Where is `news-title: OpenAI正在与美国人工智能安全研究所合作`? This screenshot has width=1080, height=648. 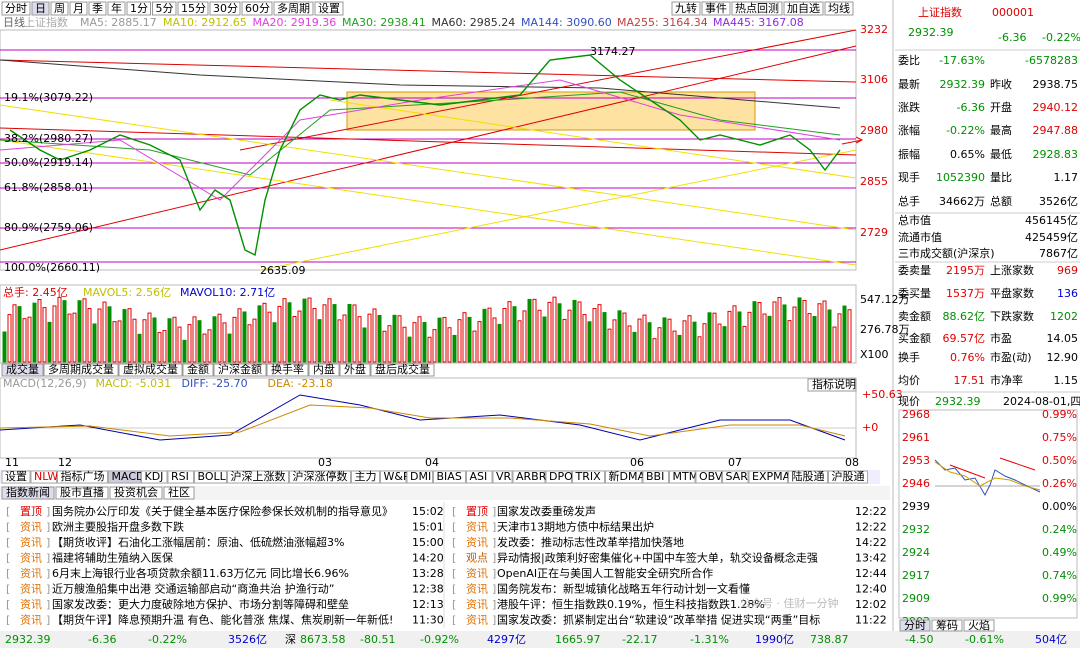
news-title: OpenAI正在与美国人工智能安全研究所合作 is located at coordinates (605, 573).